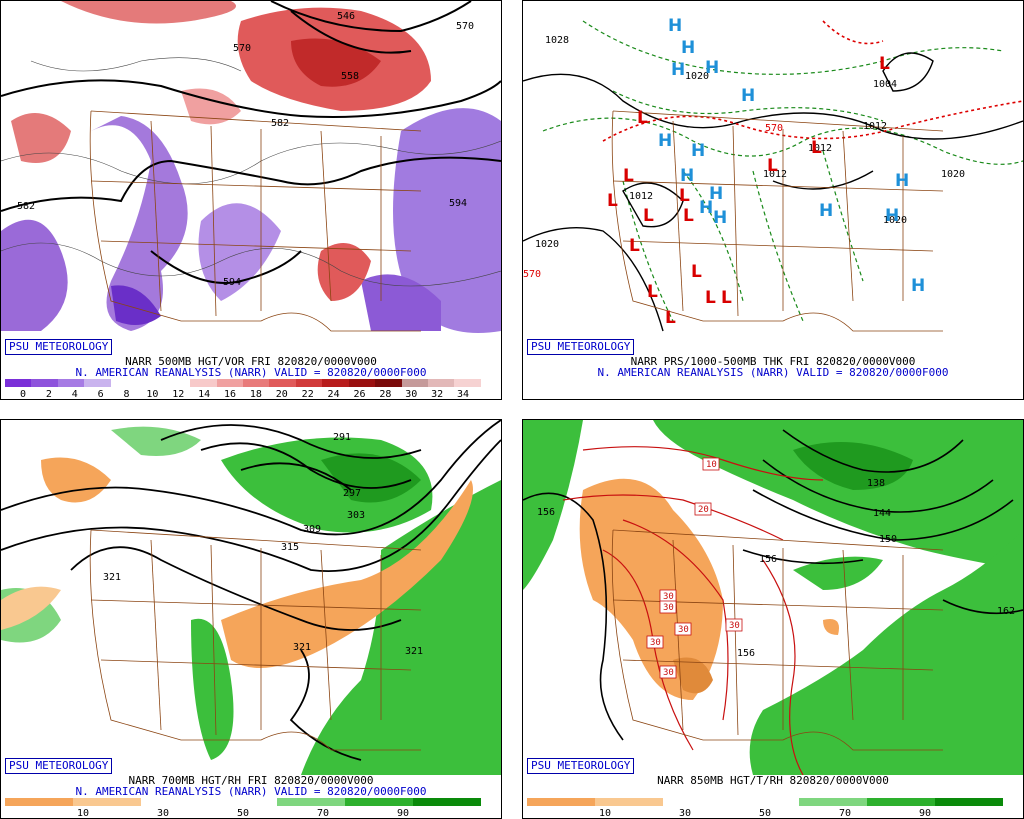 This screenshot has width=1024, height=819. What do you see at coordinates (953, 174) in the screenshot?
I see `pressure-label: 1020` at bounding box center [953, 174].